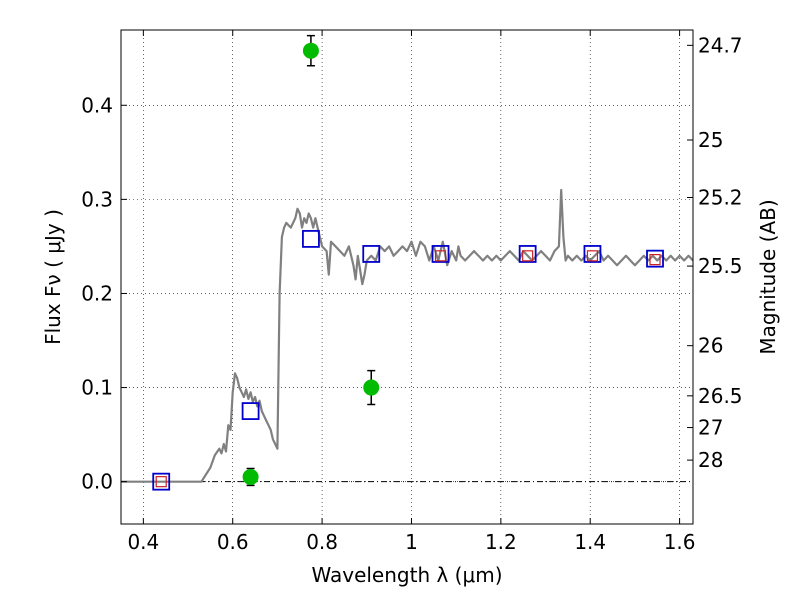 The height and width of the screenshot is (600, 800). Describe the element at coordinates (720, 396) in the screenshot. I see `right-tick-label: 26.5` at that location.